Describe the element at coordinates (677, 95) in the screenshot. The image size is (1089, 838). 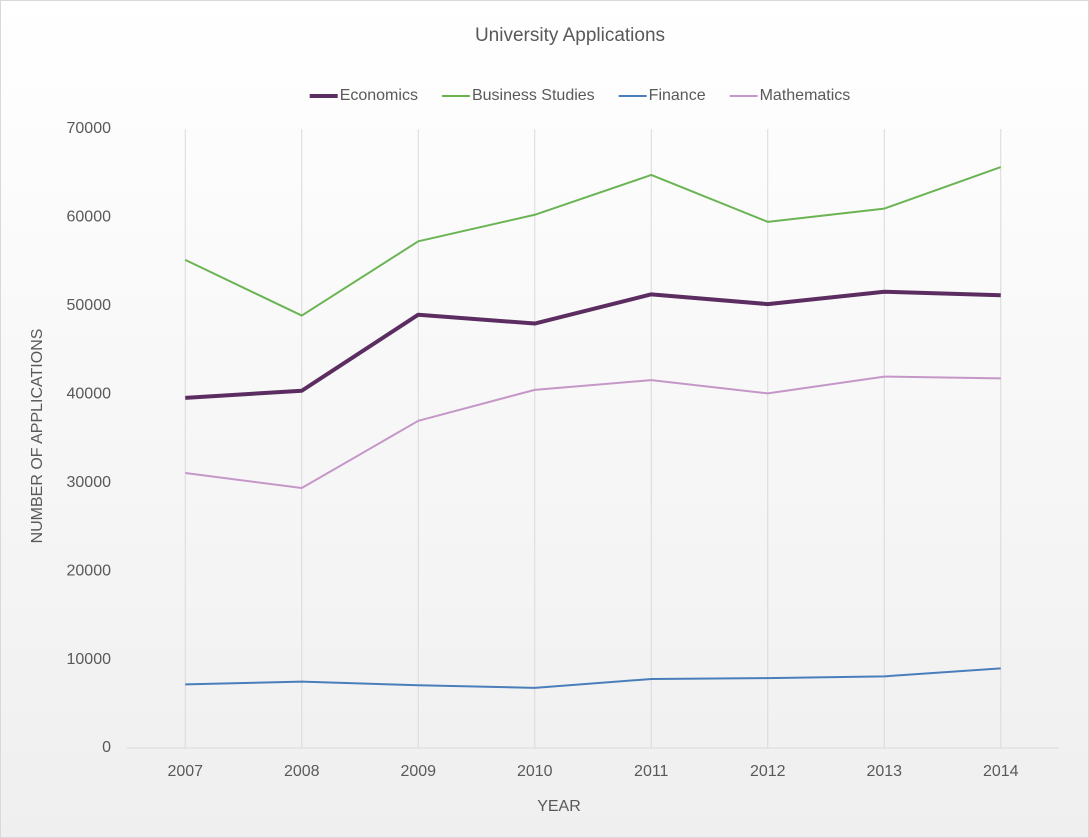
I see `legend-label: Finance` at that location.